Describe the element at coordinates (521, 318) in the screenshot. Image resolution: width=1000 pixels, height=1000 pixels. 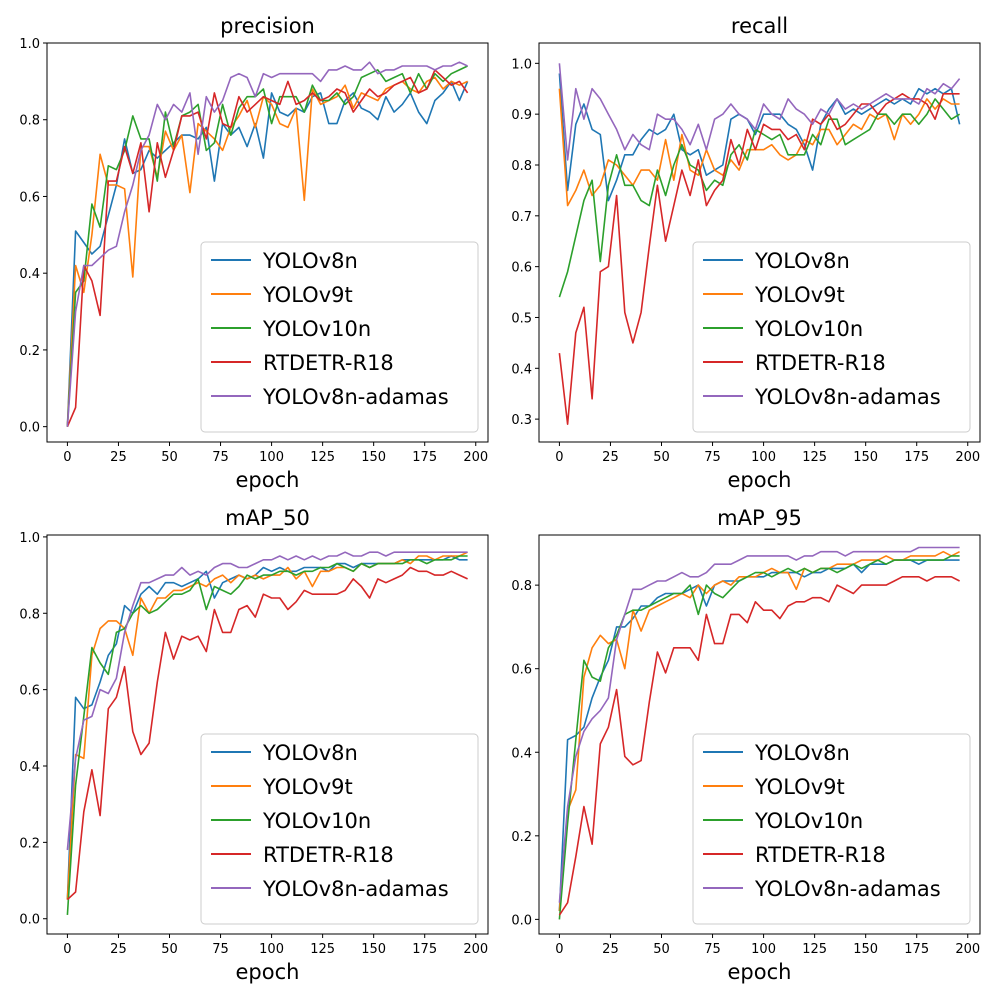
I see `y-tick-label: 0.5` at that location.